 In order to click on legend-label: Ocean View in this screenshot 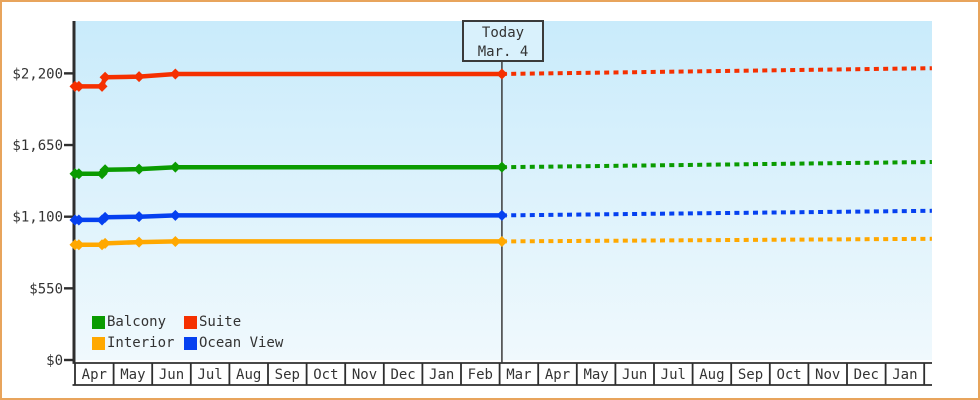, I will do `click(241, 343)`.